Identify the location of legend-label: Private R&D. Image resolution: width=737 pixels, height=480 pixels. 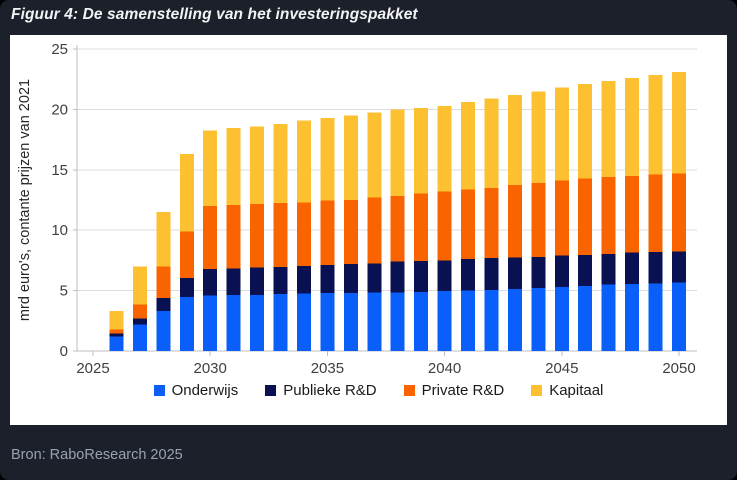
(463, 390).